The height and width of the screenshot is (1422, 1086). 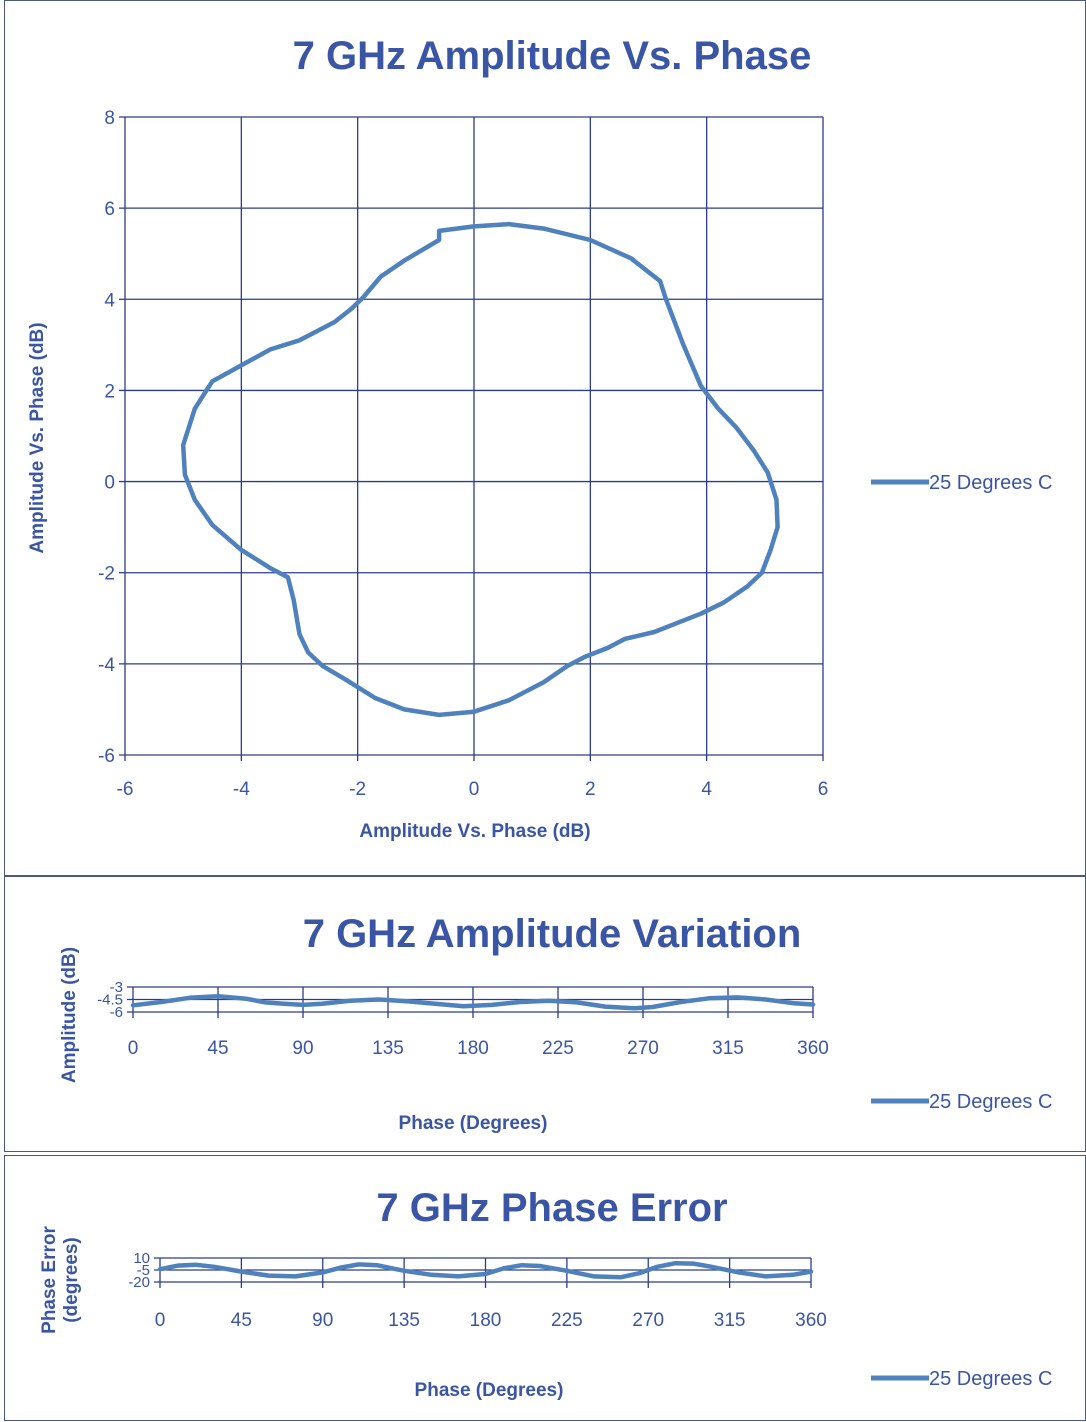 What do you see at coordinates (106, 665) in the screenshot?
I see `y-tick-label: -4` at bounding box center [106, 665].